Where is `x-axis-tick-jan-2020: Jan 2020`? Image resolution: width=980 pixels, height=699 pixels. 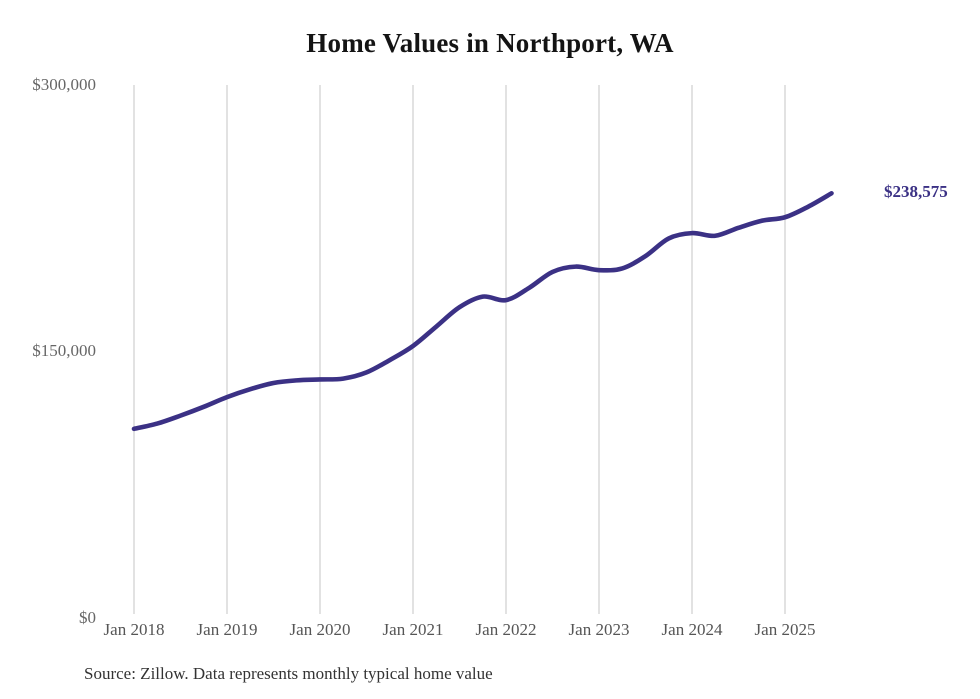
x-axis-tick-jan-2020: Jan 2020 is located at coordinates (320, 629).